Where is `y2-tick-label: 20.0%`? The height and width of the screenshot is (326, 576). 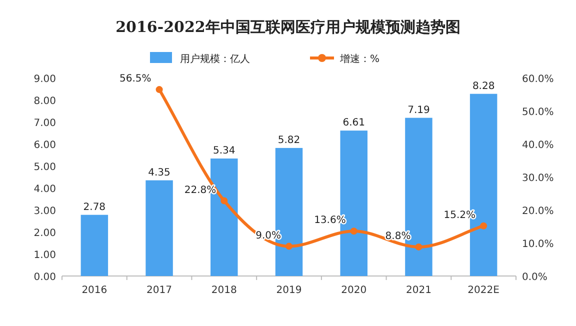
y2-tick-label: 20.0% is located at coordinates (538, 211).